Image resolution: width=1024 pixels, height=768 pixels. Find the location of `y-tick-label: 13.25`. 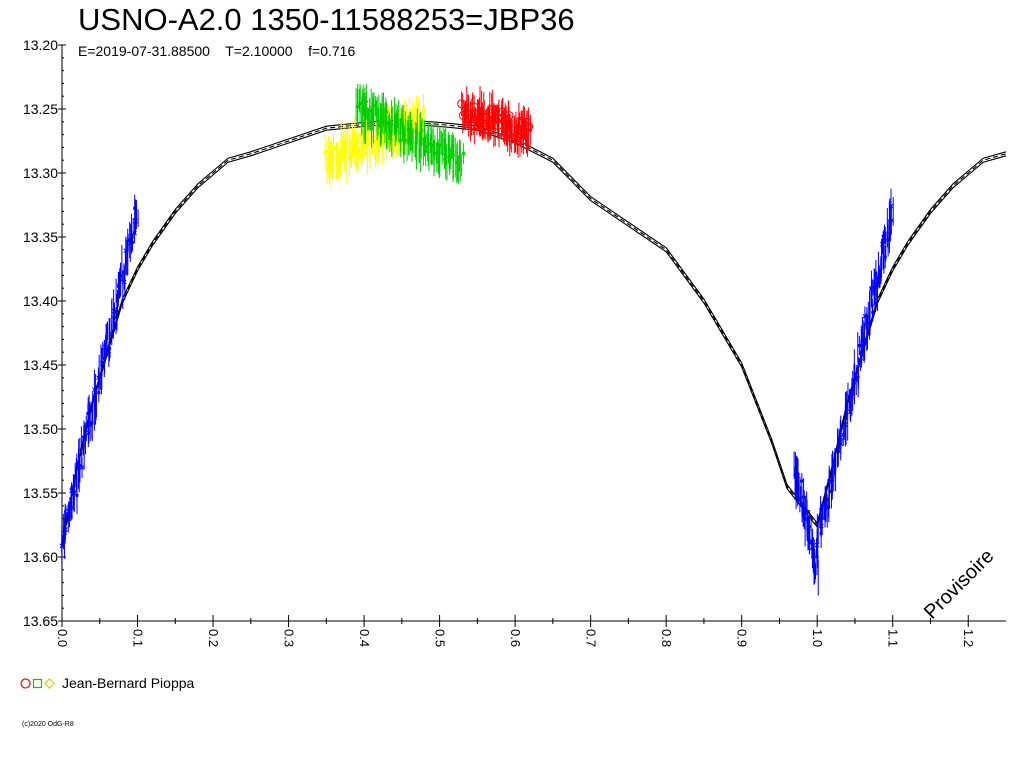

y-tick-label: 13.25 is located at coordinates (40, 109).